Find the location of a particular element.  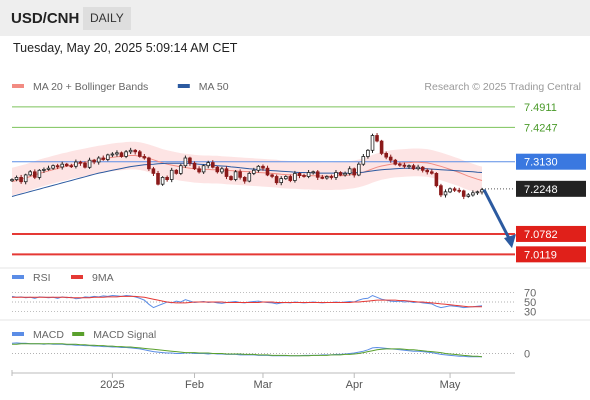

forecast-arrow-head is located at coordinates (510, 241).